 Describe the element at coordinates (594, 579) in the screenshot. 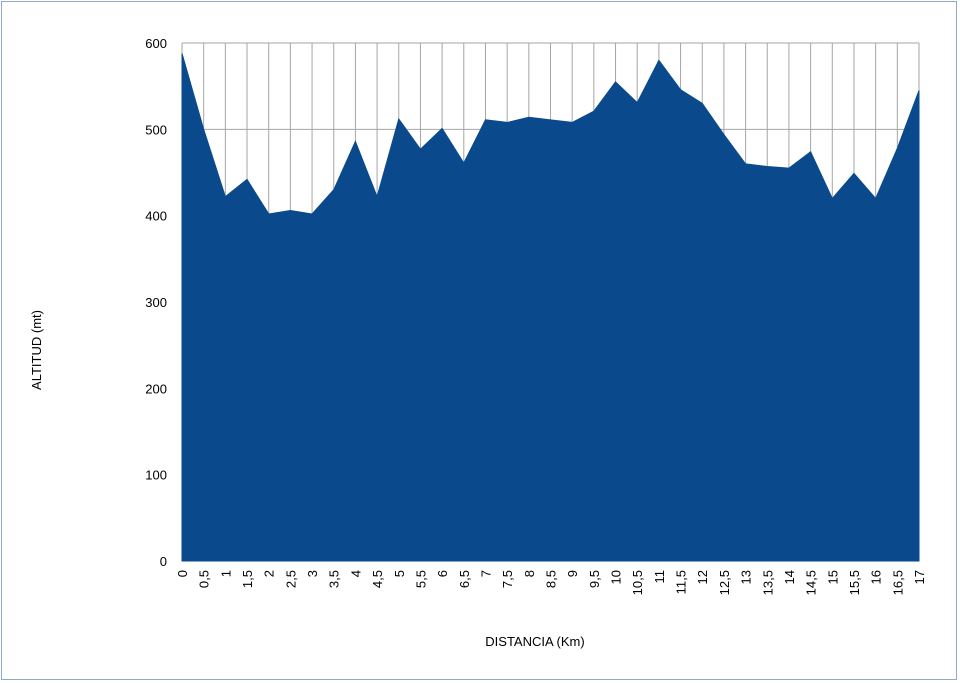

I see `x-tick-label: 9,5` at that location.